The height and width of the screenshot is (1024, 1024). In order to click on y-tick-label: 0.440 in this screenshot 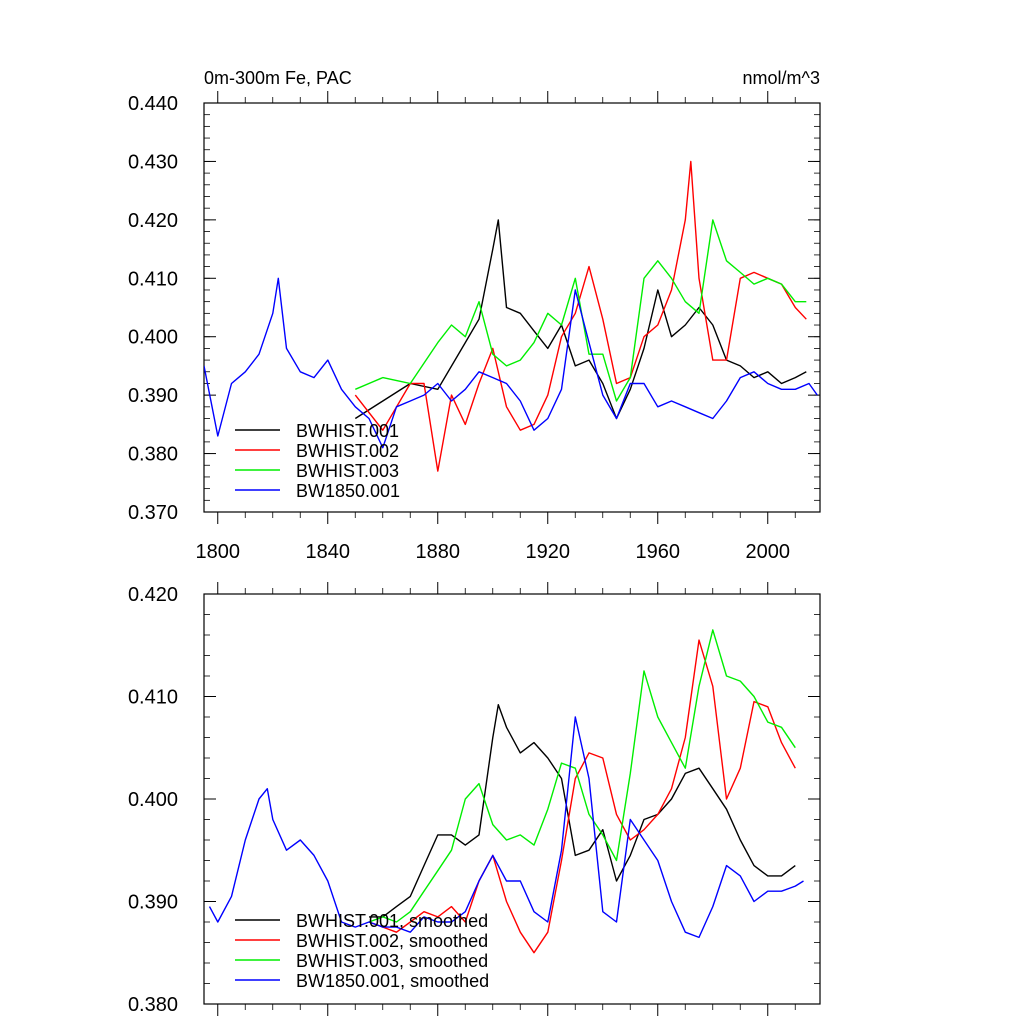, I will do `click(153, 104)`.